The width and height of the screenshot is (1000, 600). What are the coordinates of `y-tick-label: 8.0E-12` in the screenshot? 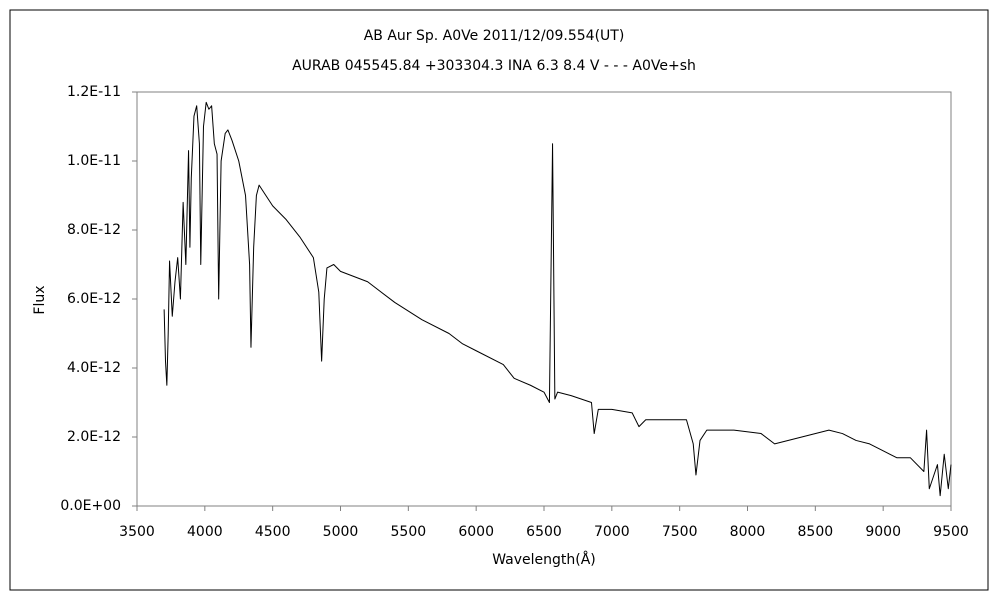 It's located at (94, 230).